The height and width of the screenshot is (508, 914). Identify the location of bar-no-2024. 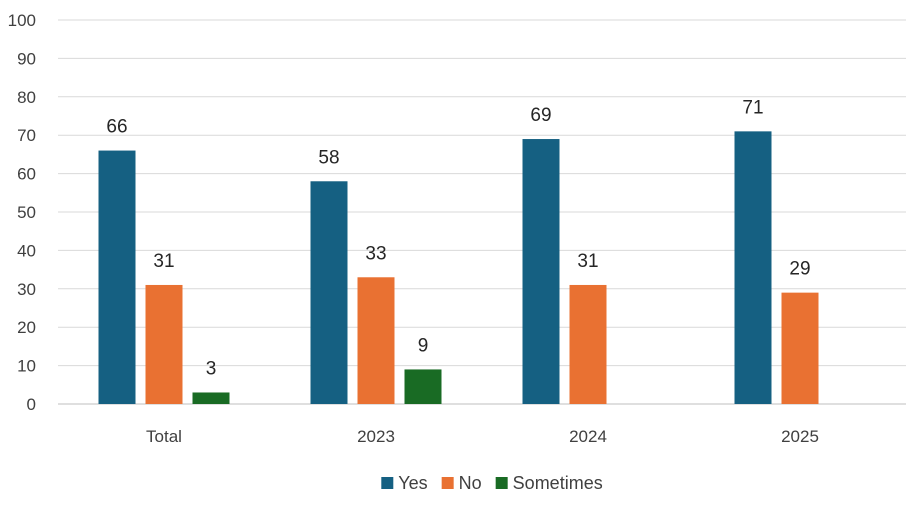
(588, 344).